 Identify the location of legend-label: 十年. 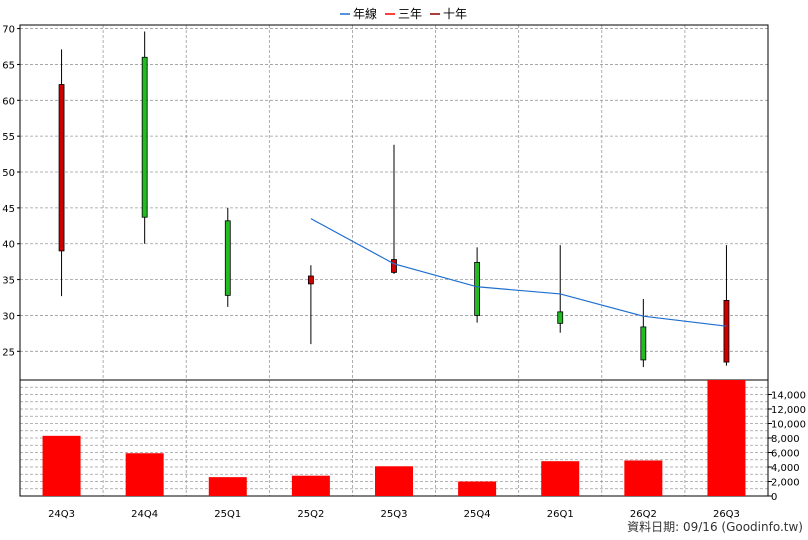
(455, 14).